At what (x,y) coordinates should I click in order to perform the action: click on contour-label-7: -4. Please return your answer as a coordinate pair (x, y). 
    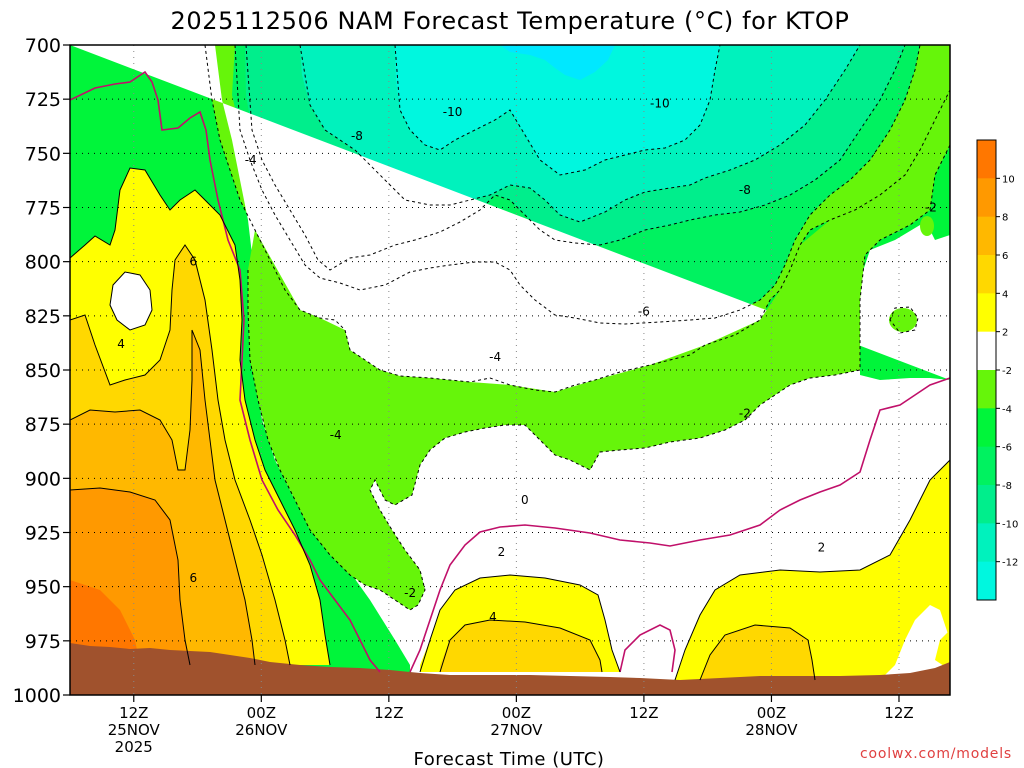
    Looking at the image, I should click on (336, 435).